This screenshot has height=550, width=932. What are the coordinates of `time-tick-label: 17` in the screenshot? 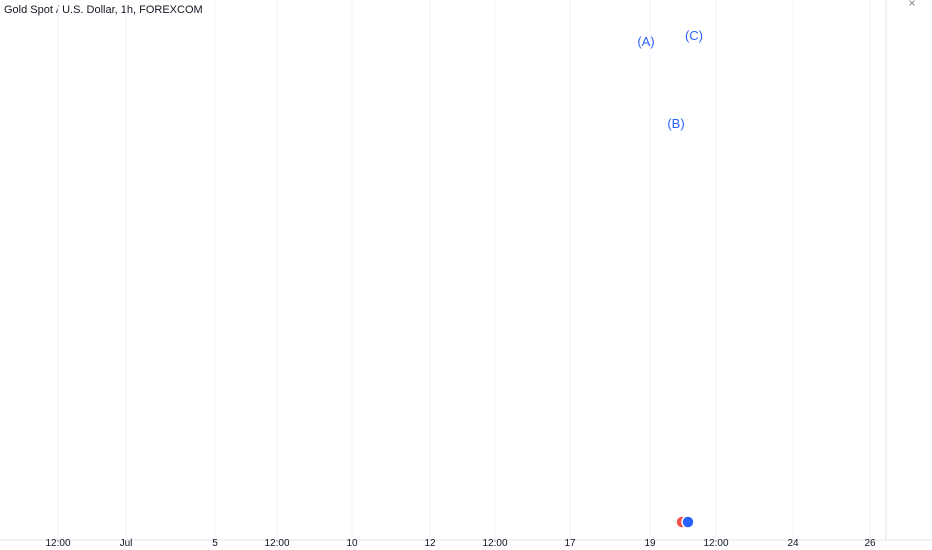 It's located at (570, 543).